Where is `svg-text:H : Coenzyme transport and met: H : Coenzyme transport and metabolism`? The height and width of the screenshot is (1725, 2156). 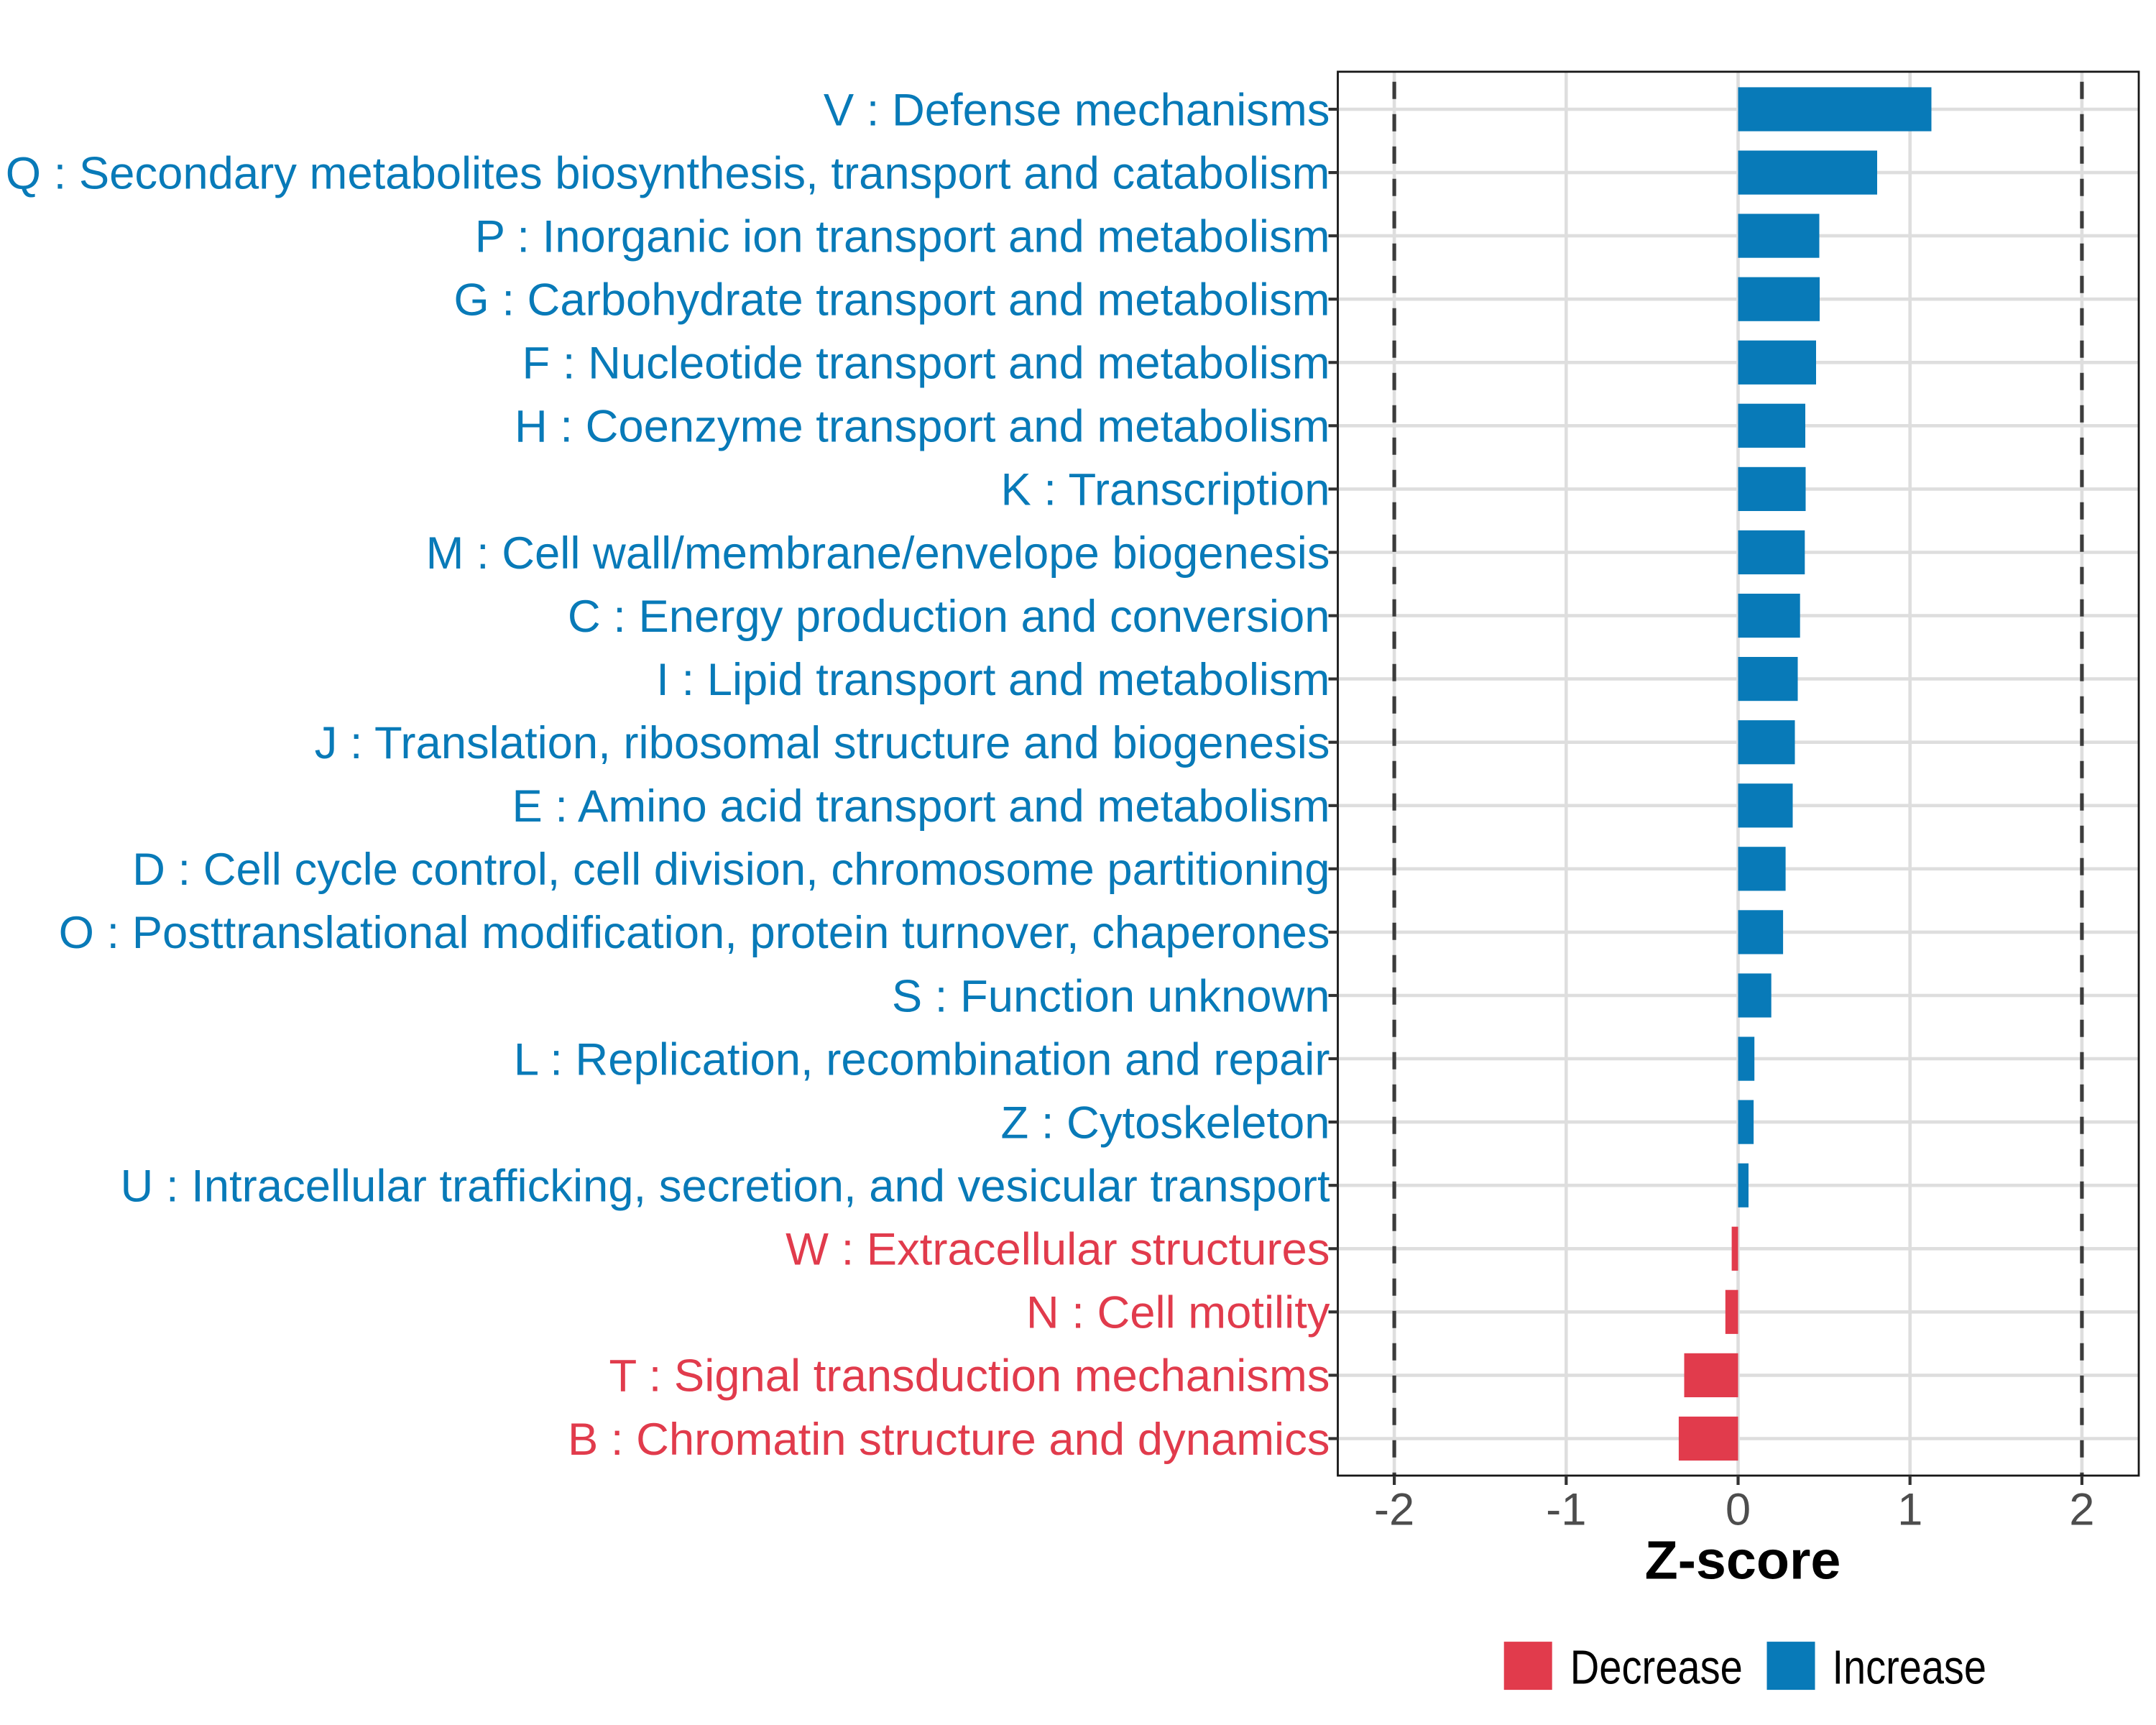
svg-text:H : Coenzyme transport and met: H : Coenzyme transport and metabolism is located at coordinates (922, 427).